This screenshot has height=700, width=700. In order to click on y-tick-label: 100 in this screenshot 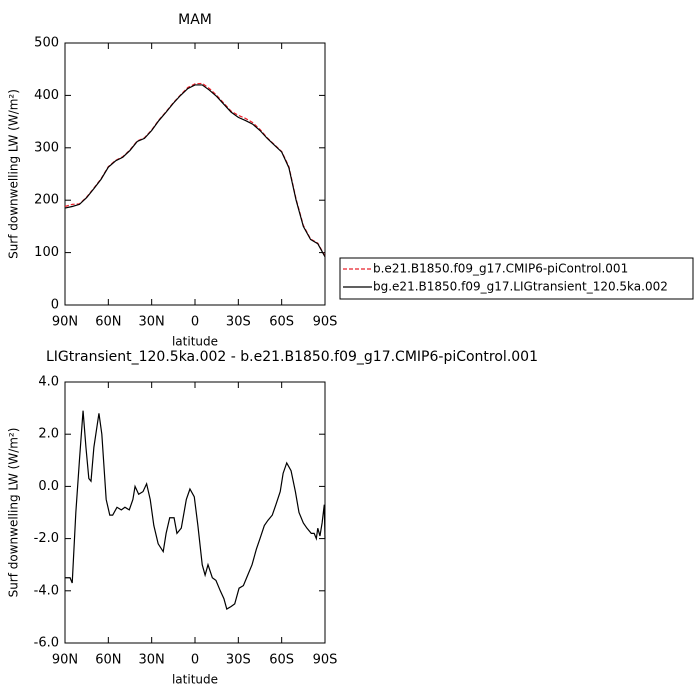, I will do `click(46, 252)`.